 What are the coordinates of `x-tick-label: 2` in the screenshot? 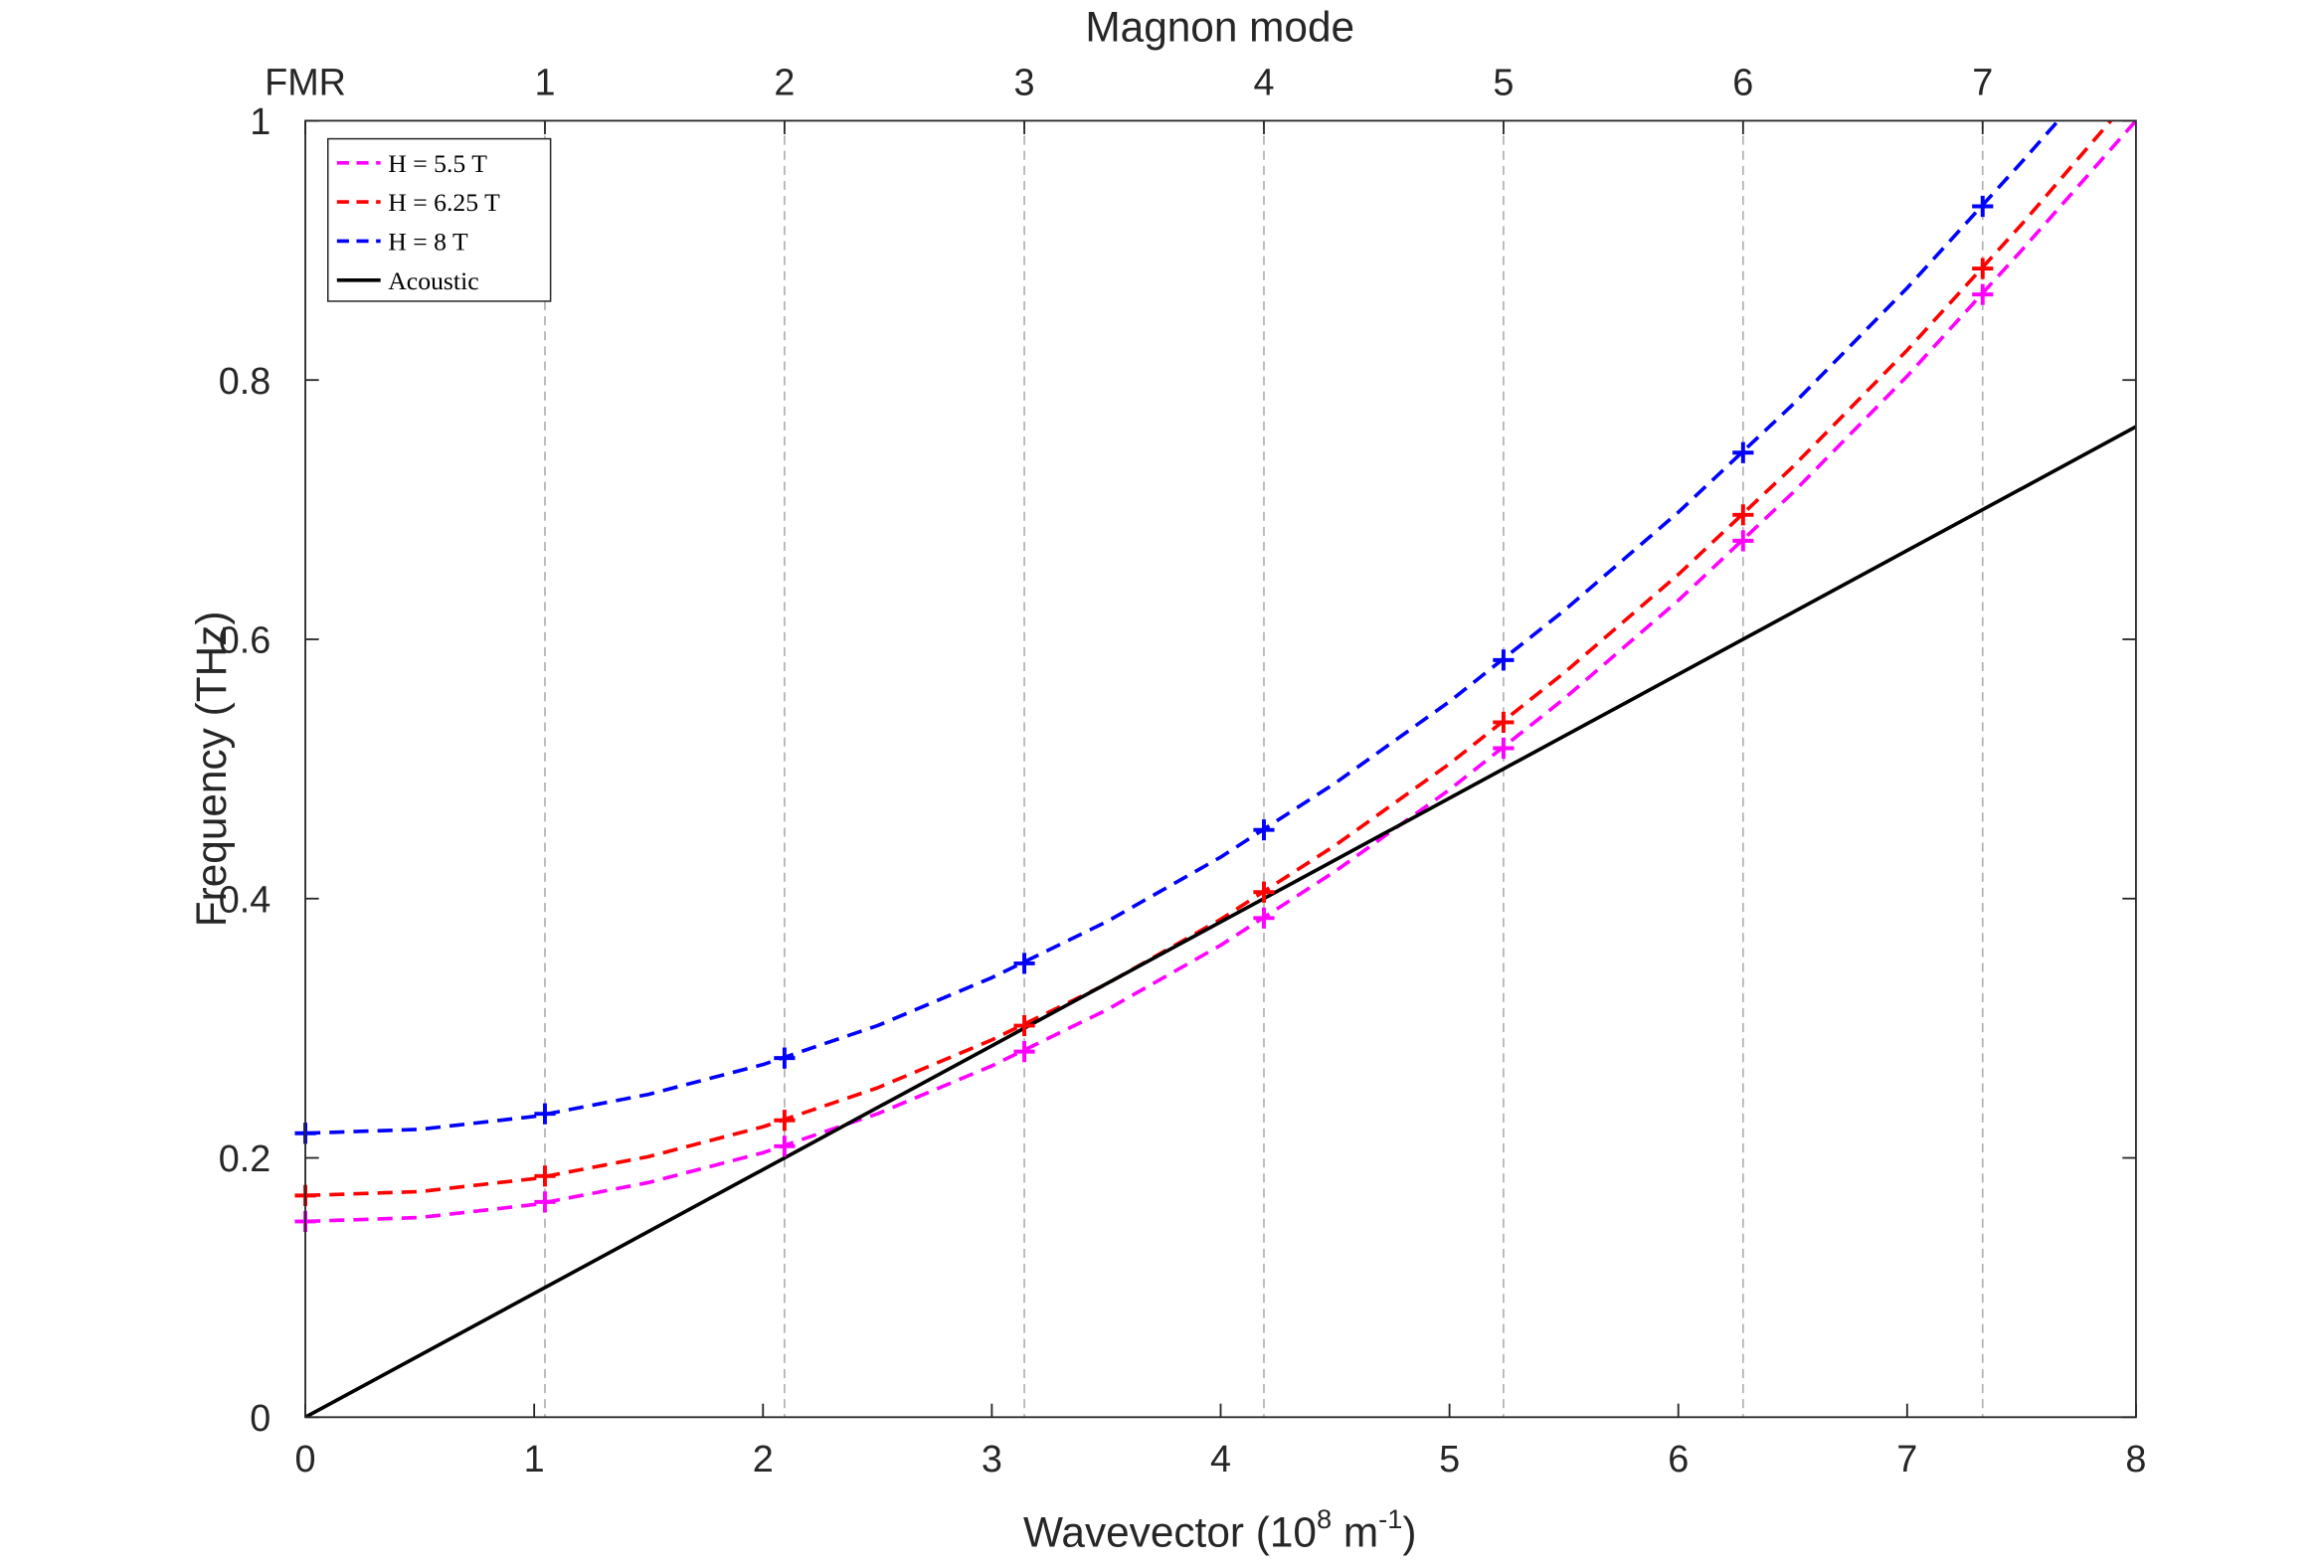 It's located at (763, 1460).